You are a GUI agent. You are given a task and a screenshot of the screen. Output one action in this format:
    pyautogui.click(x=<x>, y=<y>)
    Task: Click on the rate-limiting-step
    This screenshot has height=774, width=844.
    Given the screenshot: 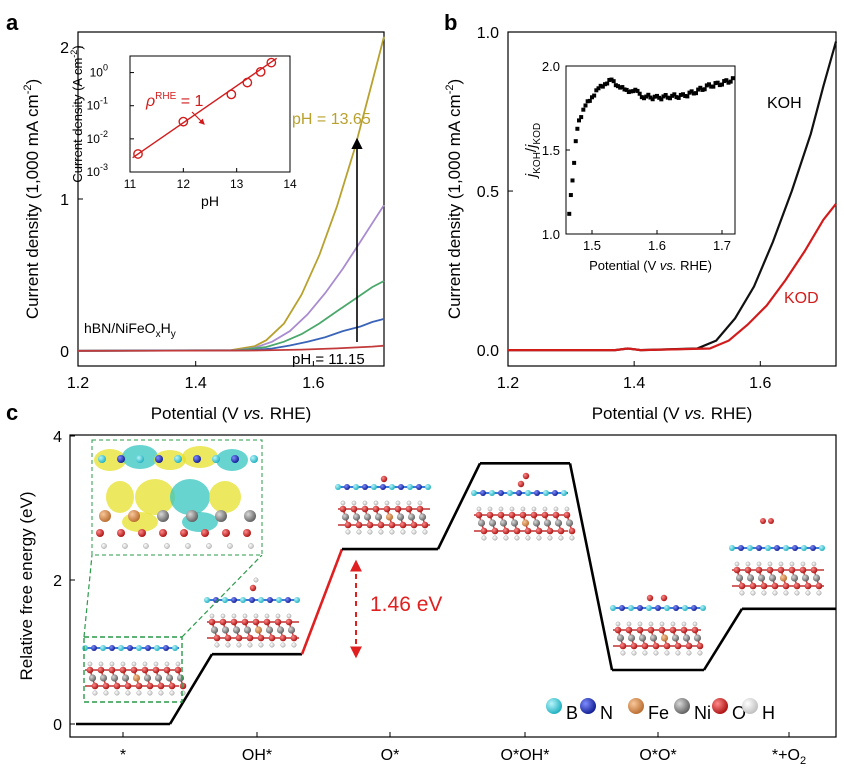 What is the action you would take?
    pyautogui.click(x=322, y=601)
    